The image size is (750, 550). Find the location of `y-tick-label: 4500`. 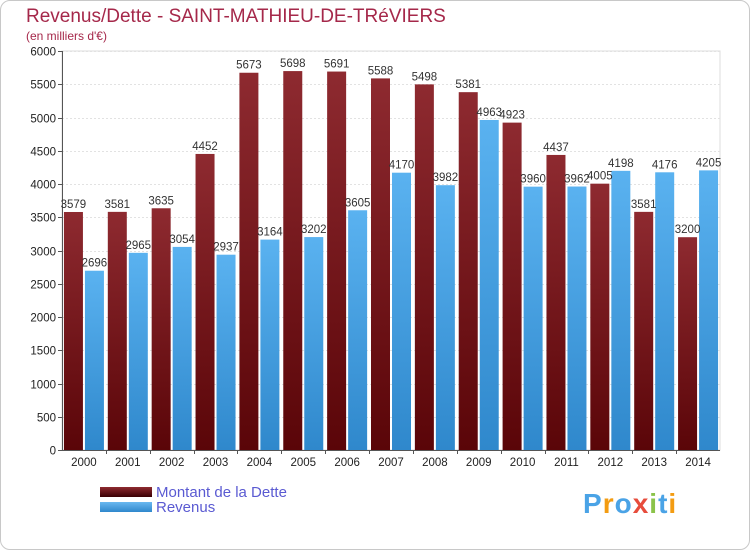

y-tick-label: 4500 is located at coordinates (43, 153).